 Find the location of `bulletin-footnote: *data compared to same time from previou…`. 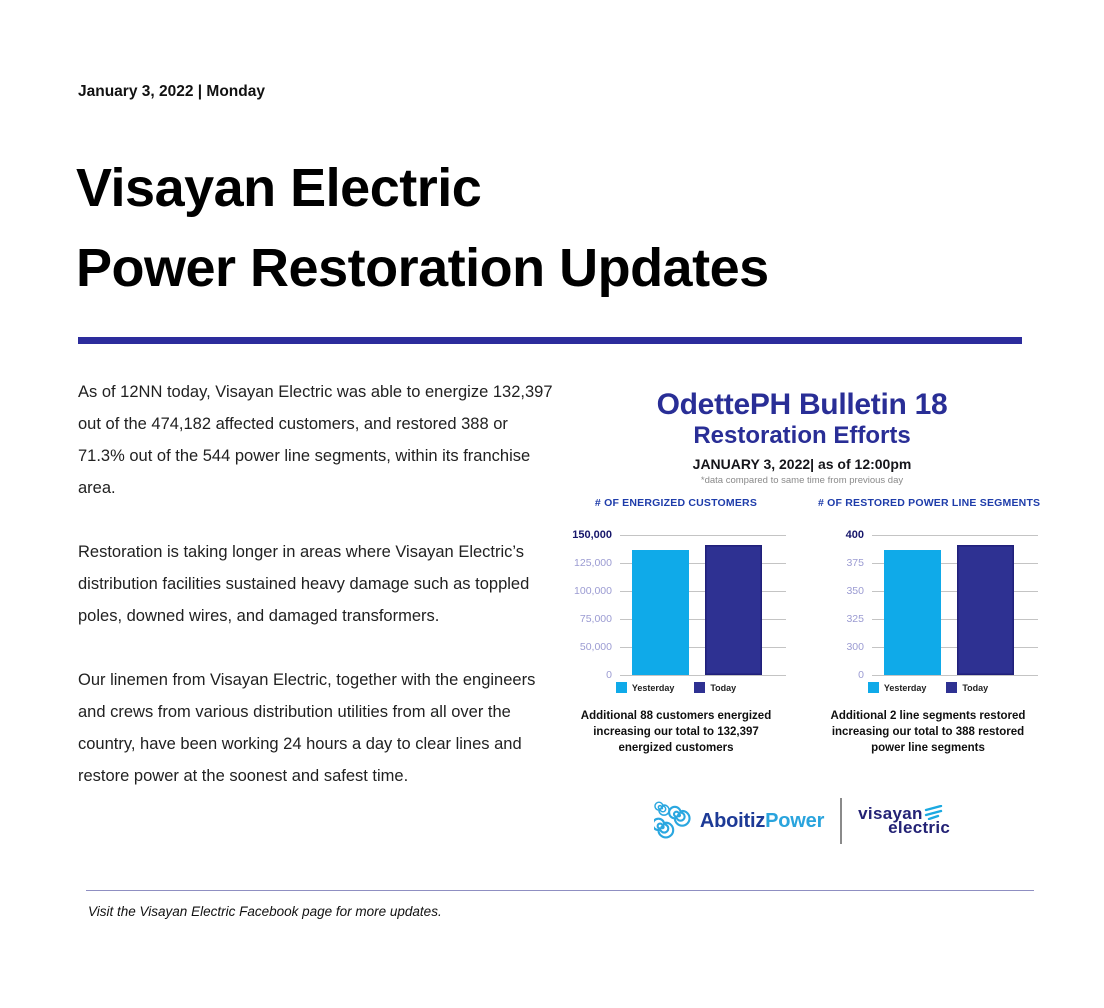

bulletin-footnote: *data compared to same time from previou… is located at coordinates (802, 480).